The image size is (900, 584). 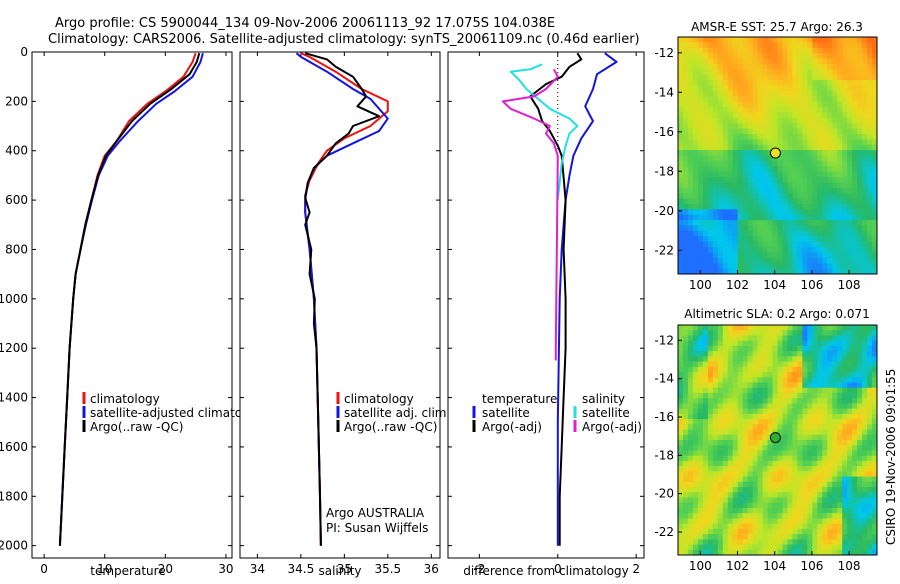 What do you see at coordinates (664, 132) in the screenshot?
I see `y-tick-label: -16` at bounding box center [664, 132].